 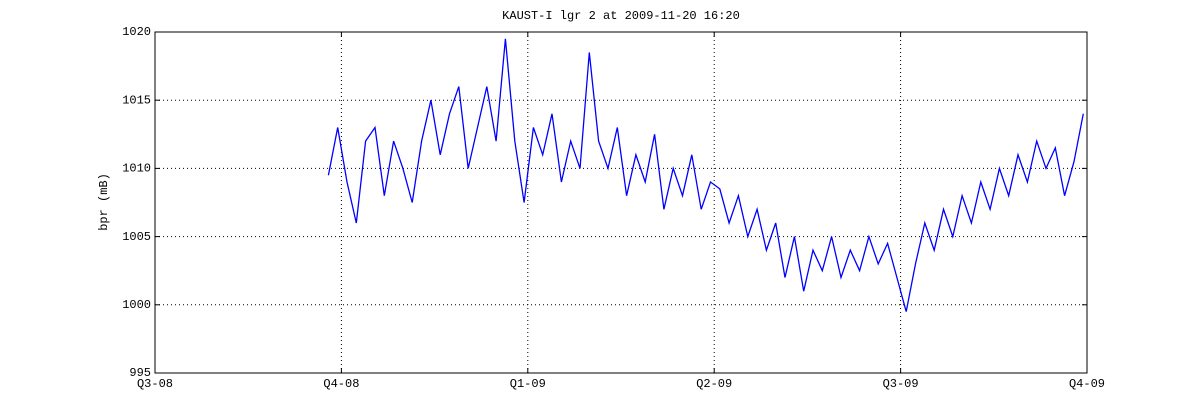 What do you see at coordinates (136, 169) in the screenshot?
I see `y-tick-label: 1010` at bounding box center [136, 169].